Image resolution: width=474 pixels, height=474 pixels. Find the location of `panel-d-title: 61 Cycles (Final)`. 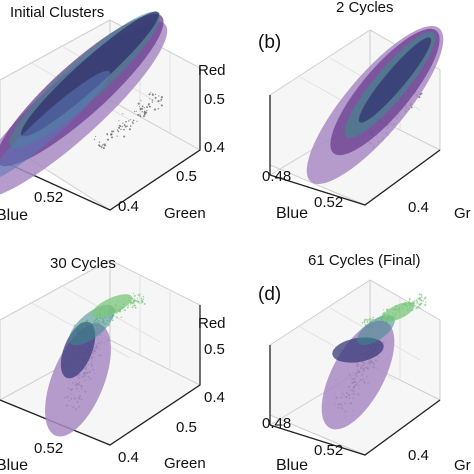

panel-d-title: 61 Cycles (Final) is located at coordinates (364, 260).